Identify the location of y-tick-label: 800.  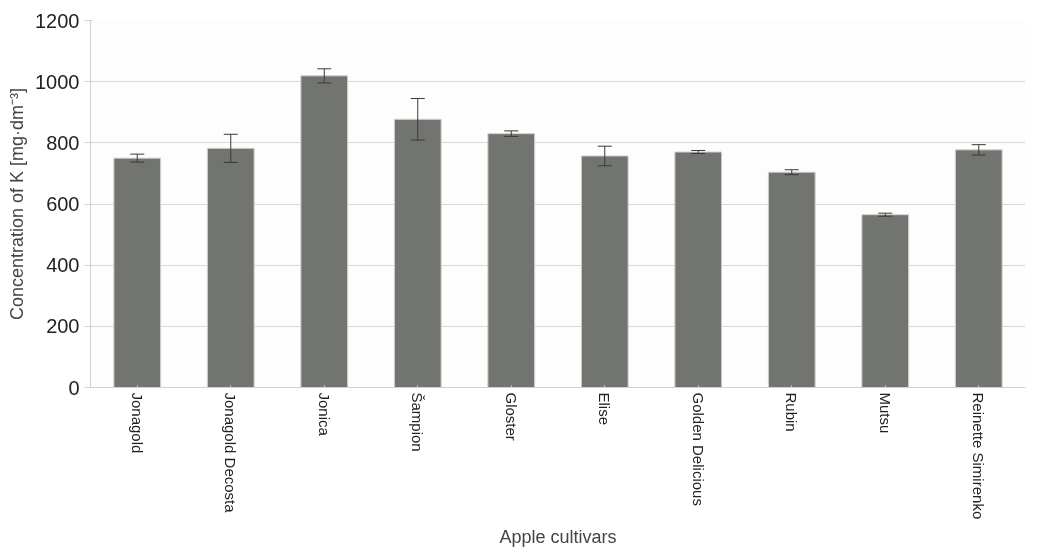
(63, 142).